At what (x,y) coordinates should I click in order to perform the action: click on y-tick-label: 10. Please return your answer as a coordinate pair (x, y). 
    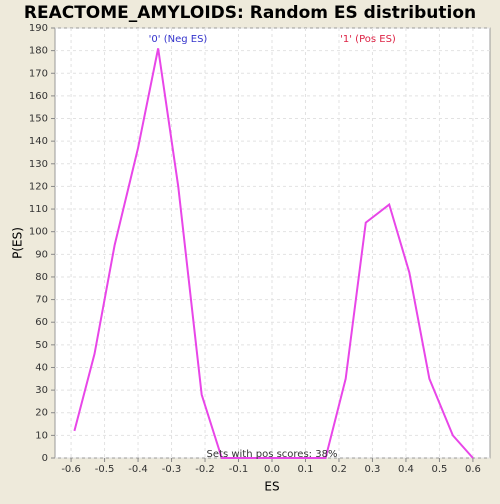
    Looking at the image, I should click on (41, 435).